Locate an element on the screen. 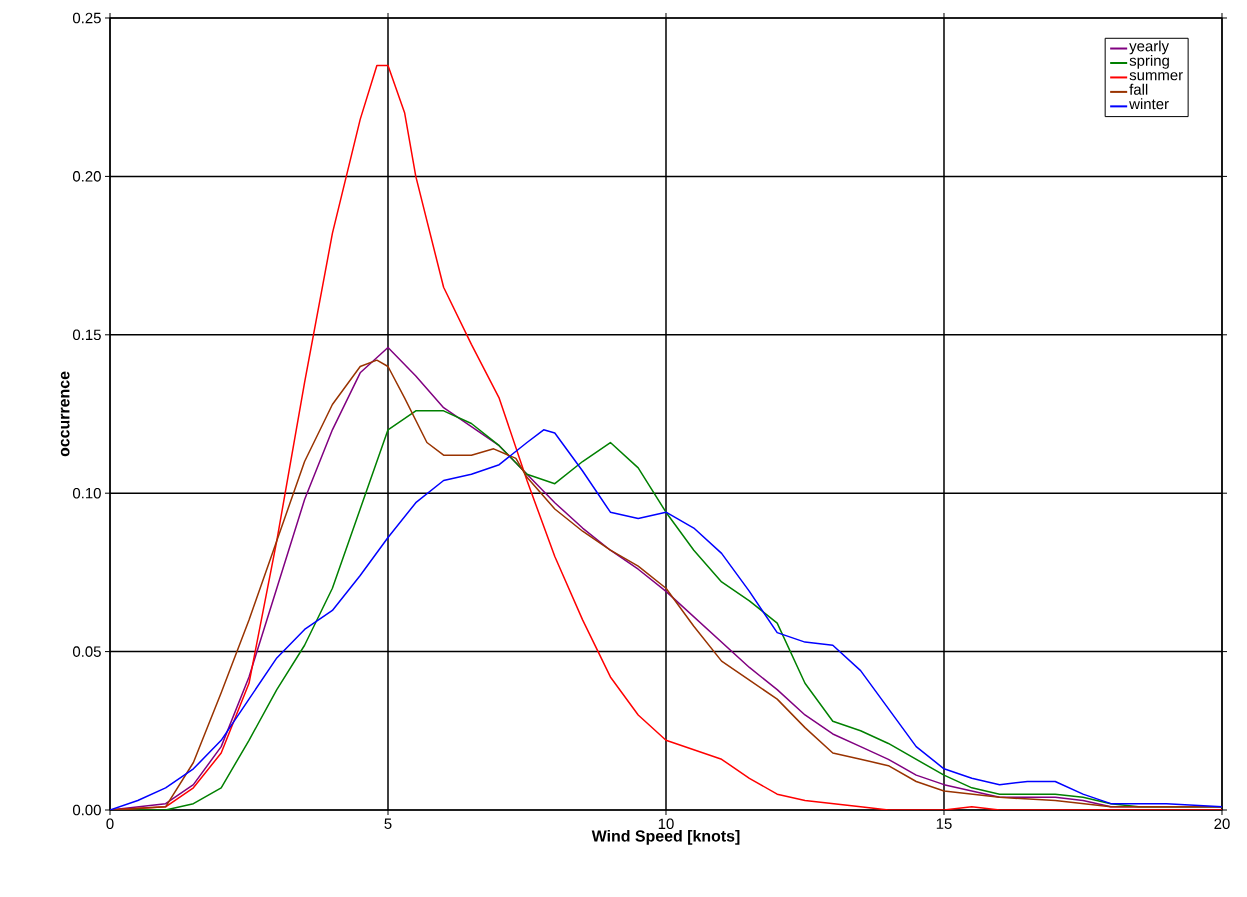  y-tick-label: 0.05 is located at coordinates (86, 651).